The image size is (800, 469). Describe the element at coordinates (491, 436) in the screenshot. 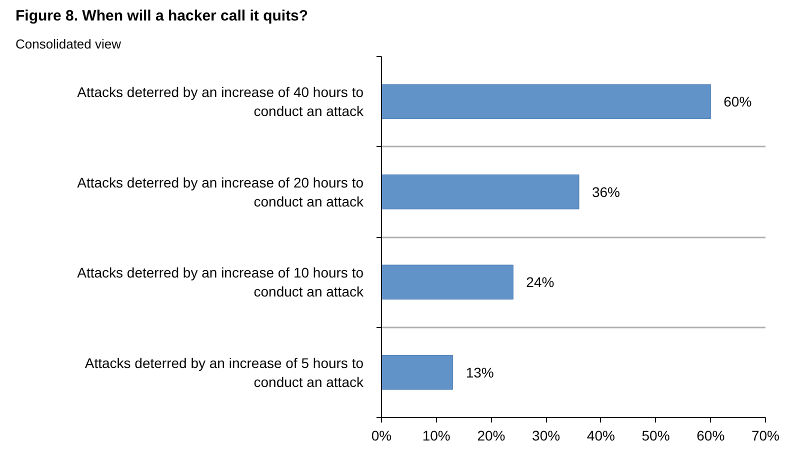

I see `x-tick-label: 20%` at that location.